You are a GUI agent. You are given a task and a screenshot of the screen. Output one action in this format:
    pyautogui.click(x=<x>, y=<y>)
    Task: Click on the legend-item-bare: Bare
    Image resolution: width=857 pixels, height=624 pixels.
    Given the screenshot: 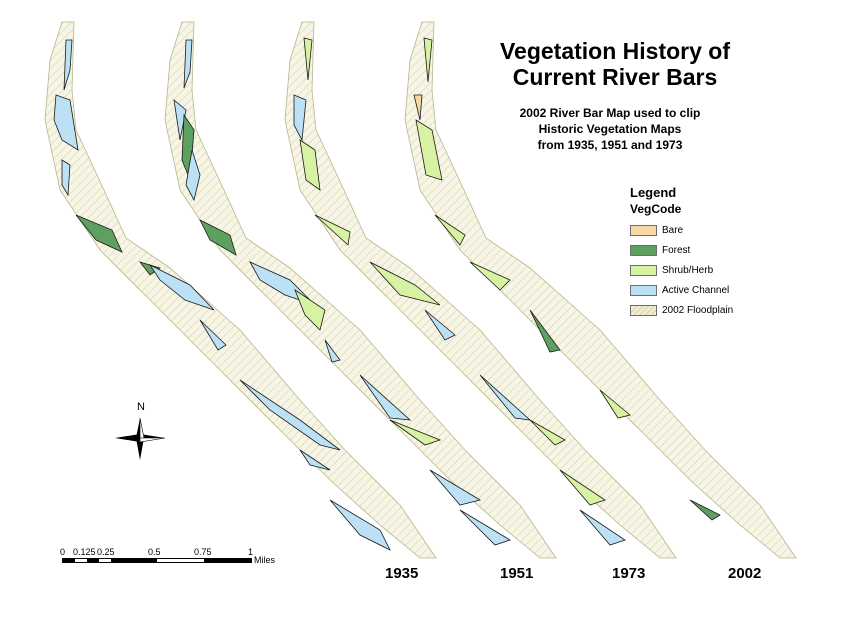 What is the action you would take?
    pyautogui.click(x=720, y=230)
    